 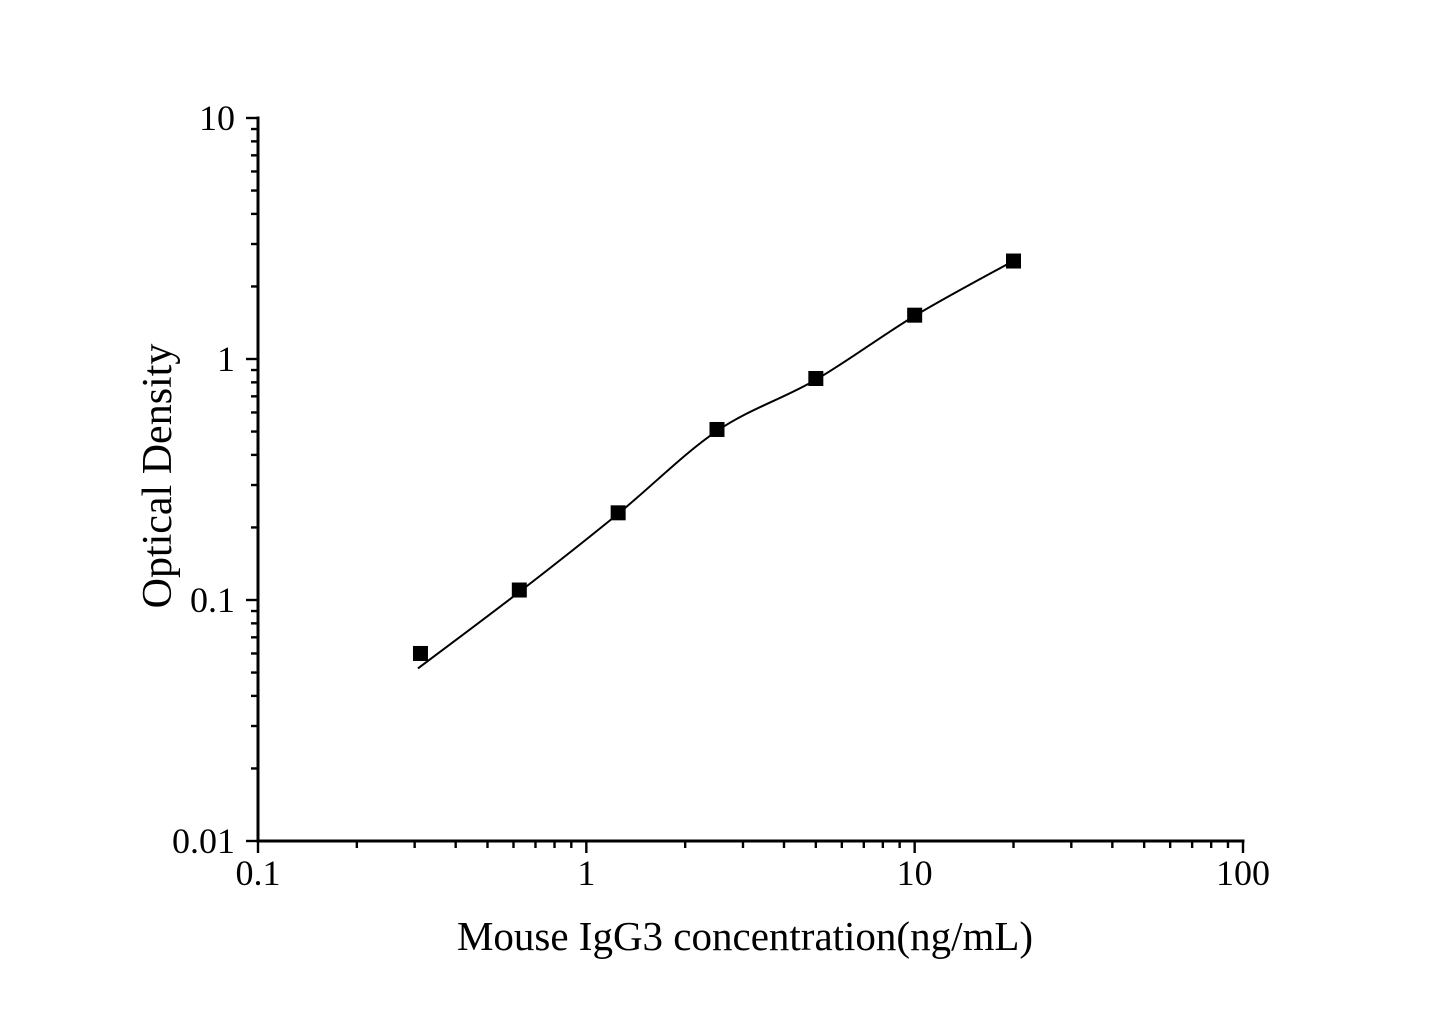 What do you see at coordinates (915, 873) in the screenshot?
I see `x-tick-label: 10` at bounding box center [915, 873].